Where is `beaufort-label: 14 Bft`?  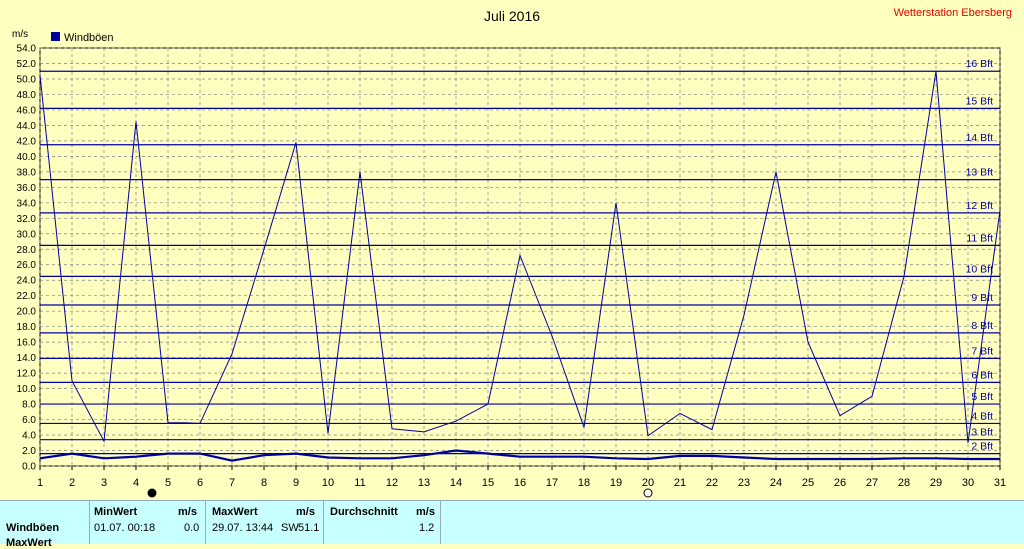 beaufort-label: 14 Bft is located at coordinates (980, 138).